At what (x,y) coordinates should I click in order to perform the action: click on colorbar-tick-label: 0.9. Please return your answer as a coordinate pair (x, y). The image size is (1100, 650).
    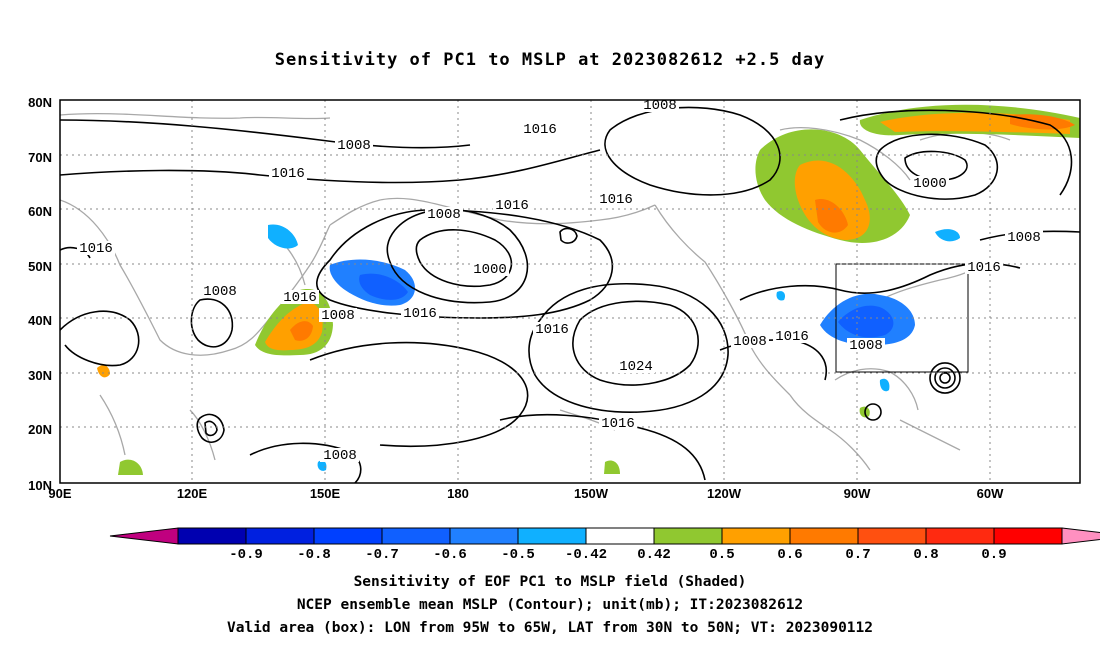
    Looking at the image, I should click on (993, 555).